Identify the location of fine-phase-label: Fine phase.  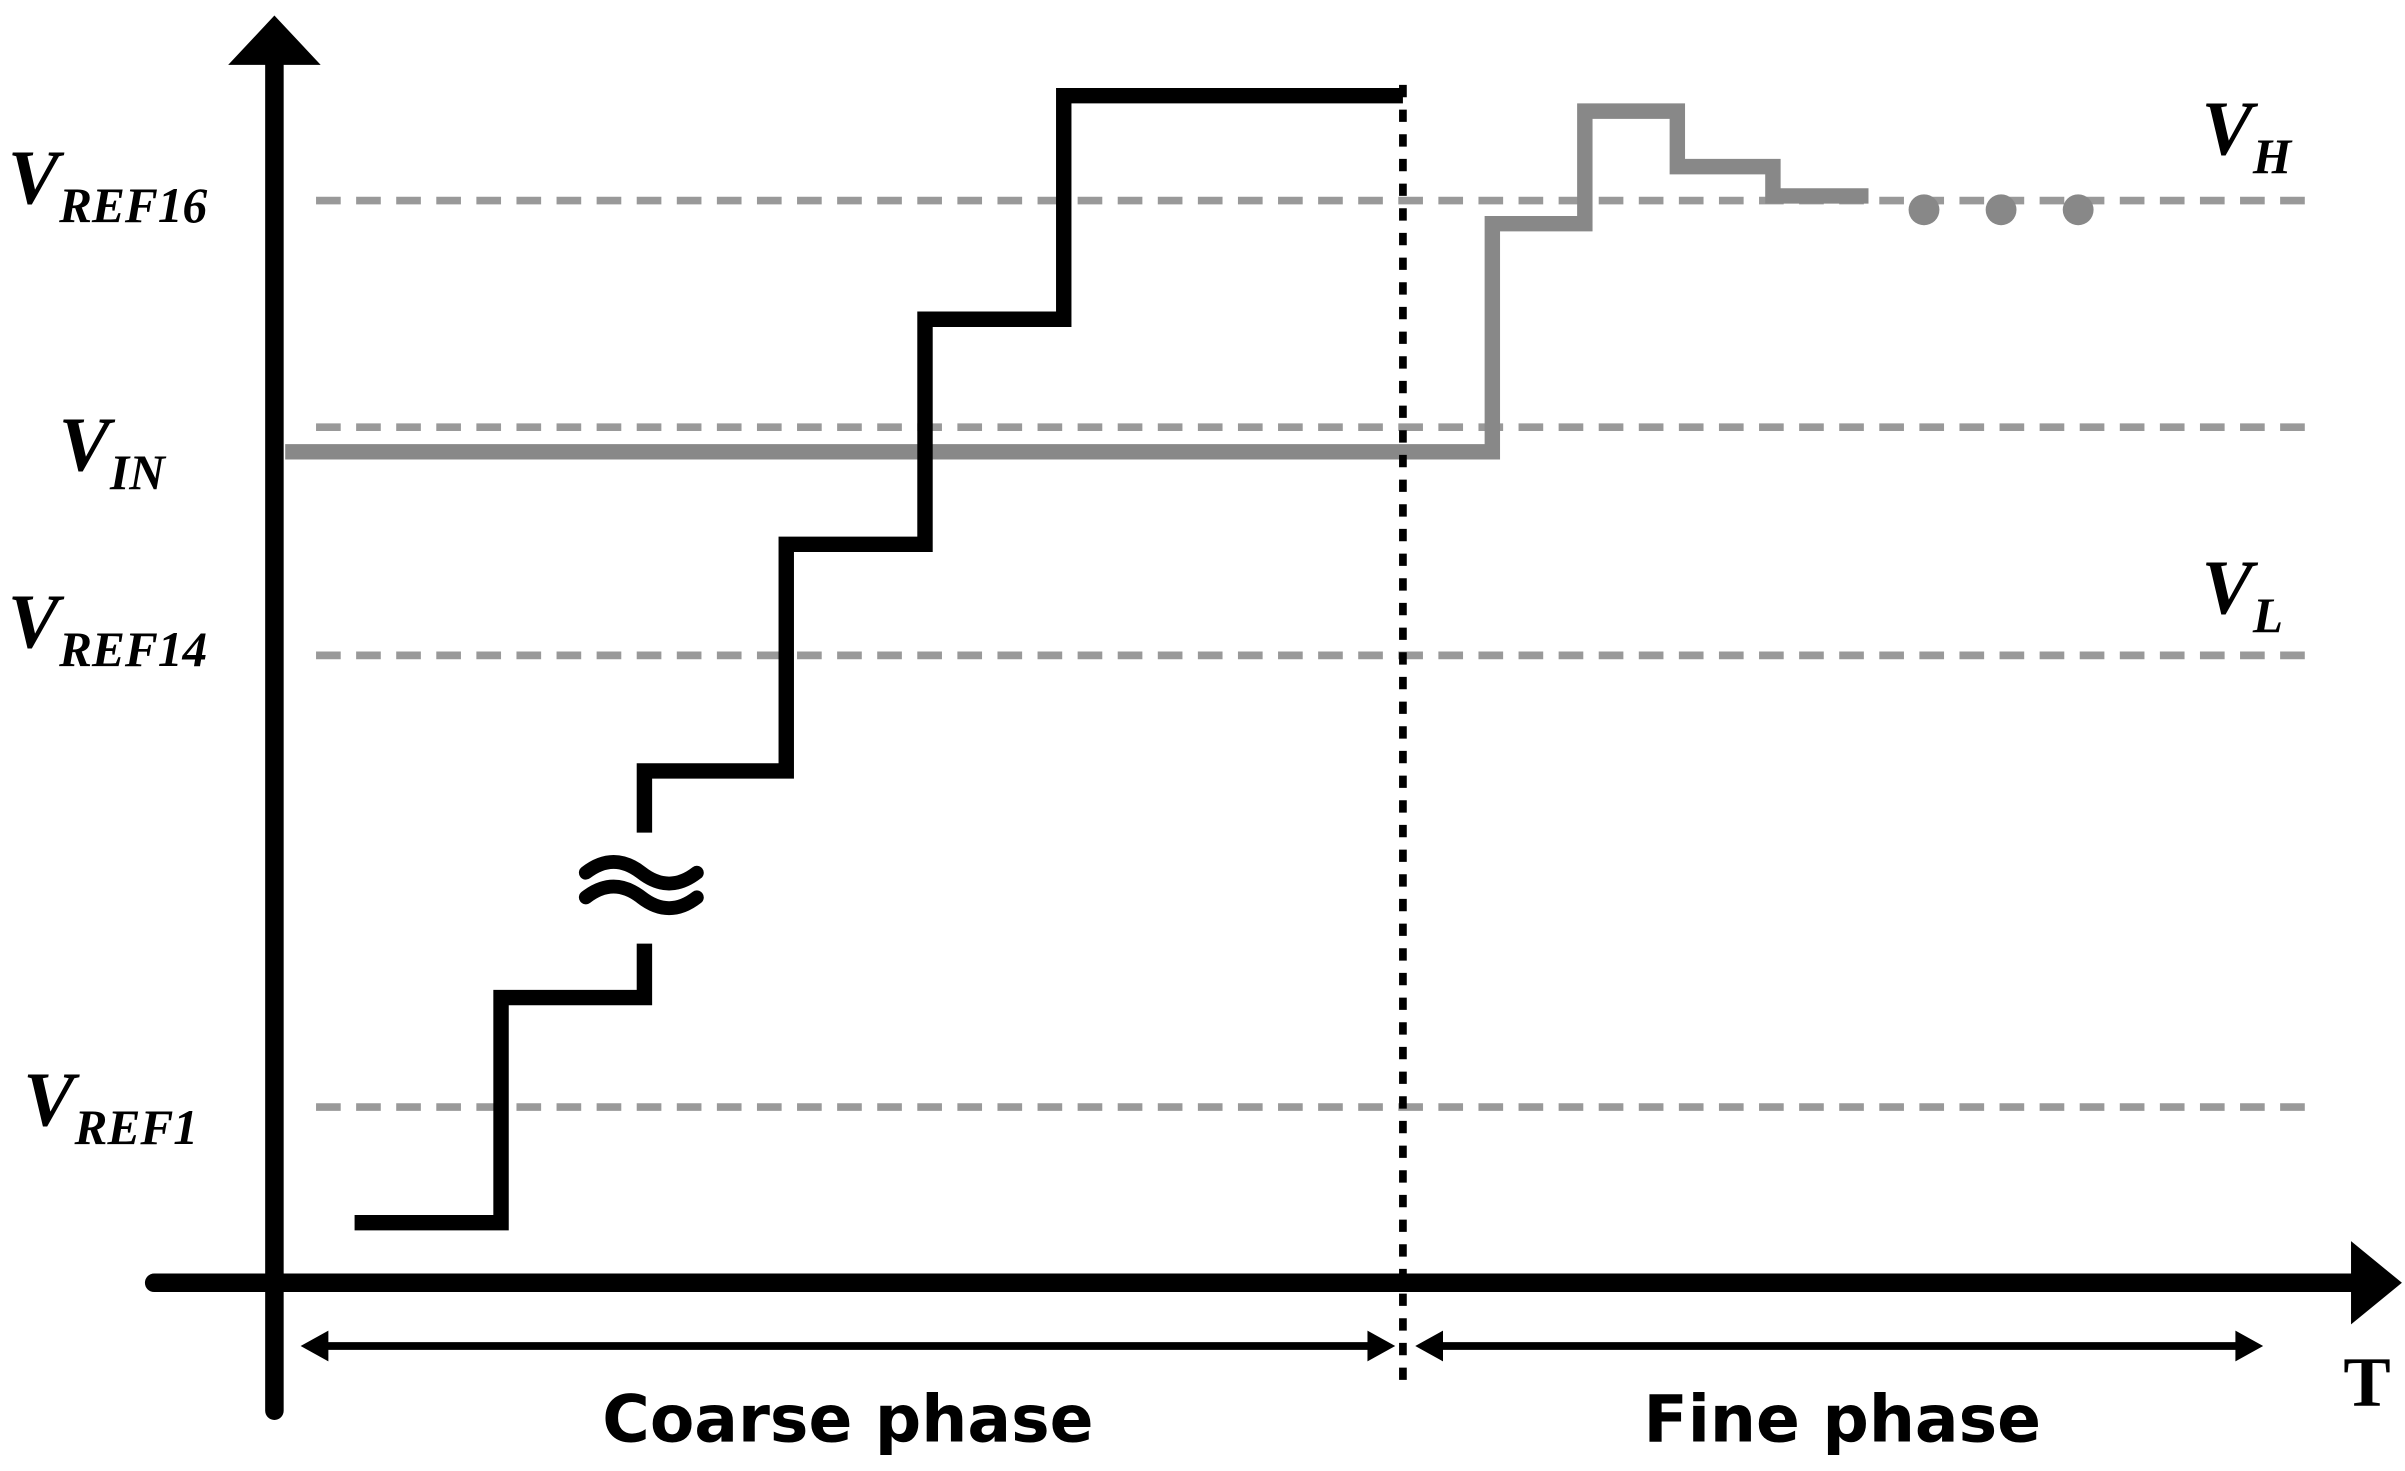
(1843, 1420).